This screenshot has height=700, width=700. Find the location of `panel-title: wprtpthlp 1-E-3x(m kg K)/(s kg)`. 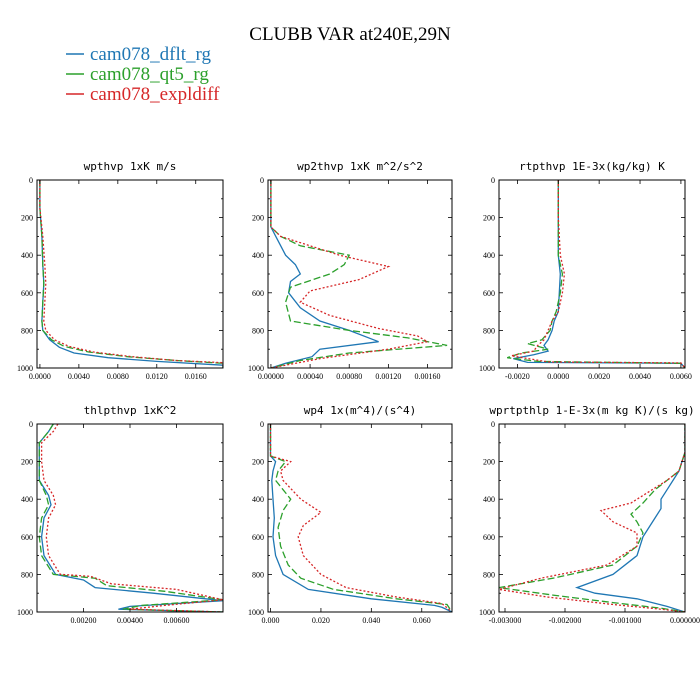

panel-title: wprtpthlp 1-E-3x(m kg K)/(s kg) is located at coordinates (591, 410).